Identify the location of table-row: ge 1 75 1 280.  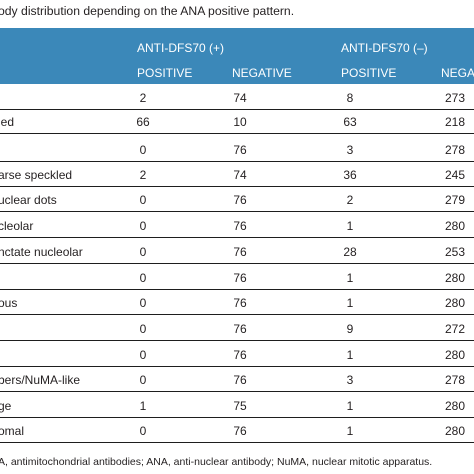
(237, 406).